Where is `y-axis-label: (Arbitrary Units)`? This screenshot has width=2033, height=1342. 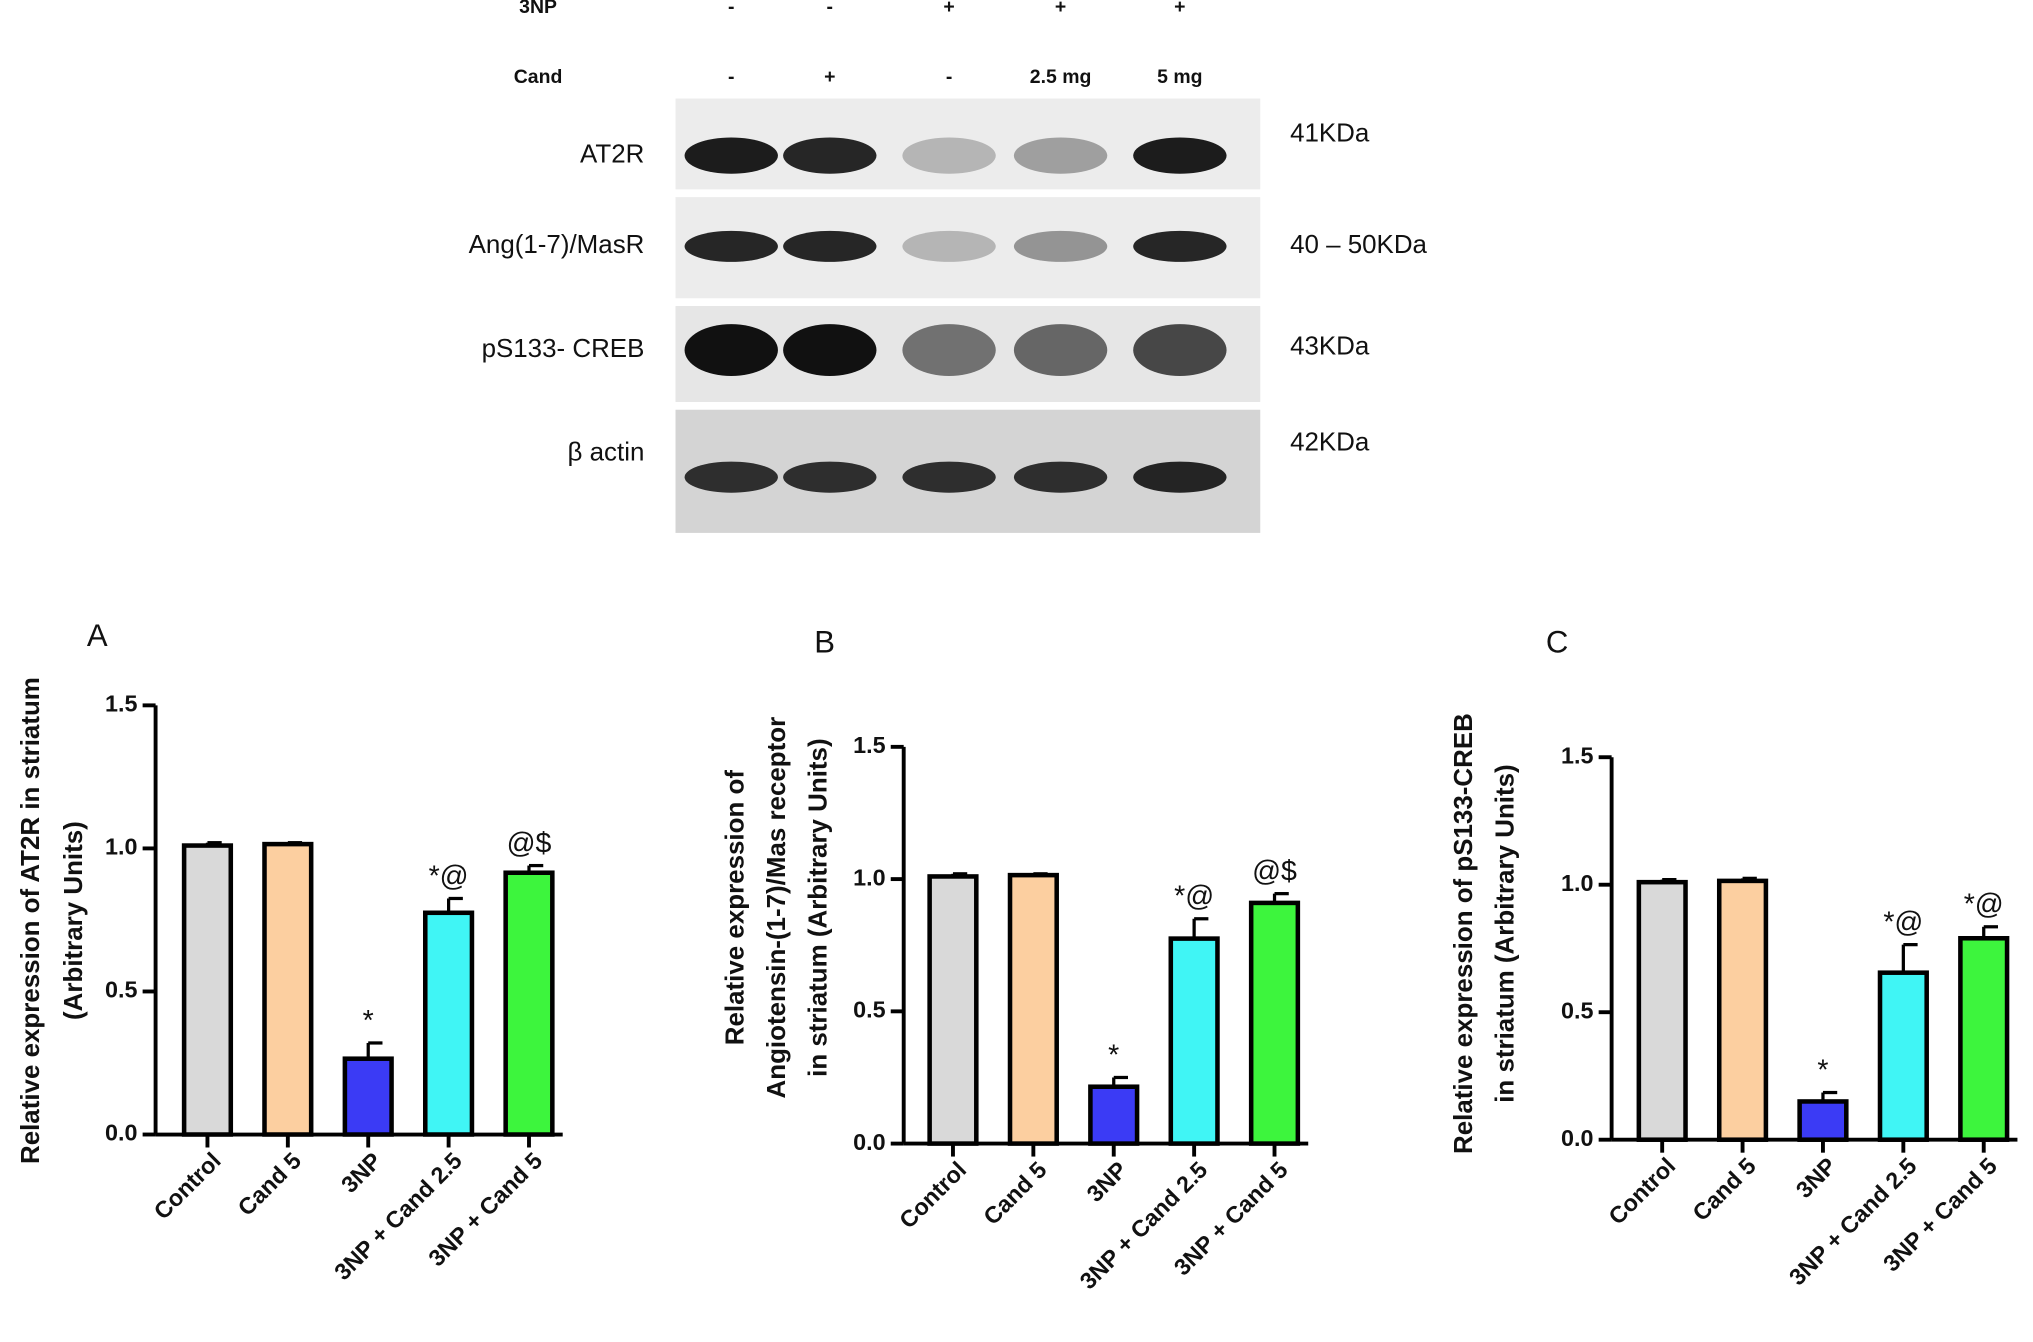 y-axis-label: (Arbitrary Units) is located at coordinates (74, 920).